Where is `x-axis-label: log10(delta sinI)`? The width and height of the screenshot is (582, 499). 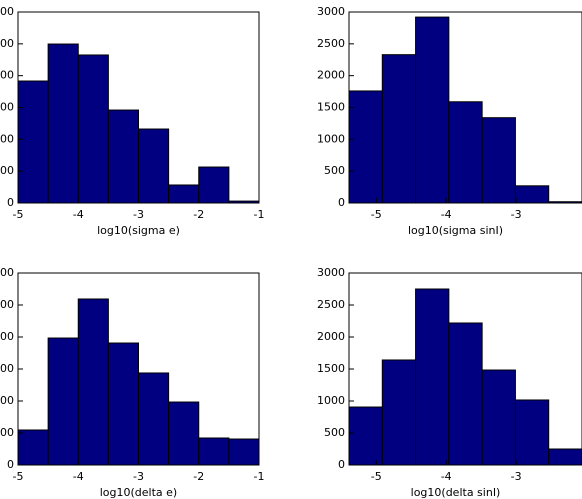
x-axis-label: log10(delta sinI) is located at coordinates (456, 492).